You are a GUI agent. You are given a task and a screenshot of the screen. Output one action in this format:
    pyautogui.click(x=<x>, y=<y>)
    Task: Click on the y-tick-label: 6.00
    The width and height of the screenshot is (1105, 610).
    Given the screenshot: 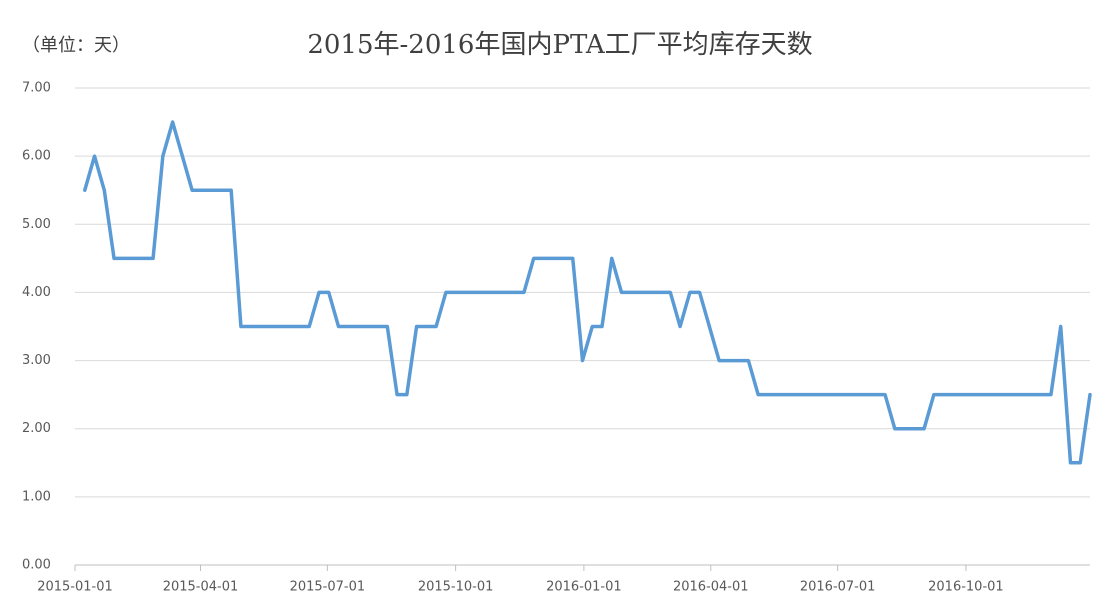 What is the action you would take?
    pyautogui.click(x=36, y=156)
    